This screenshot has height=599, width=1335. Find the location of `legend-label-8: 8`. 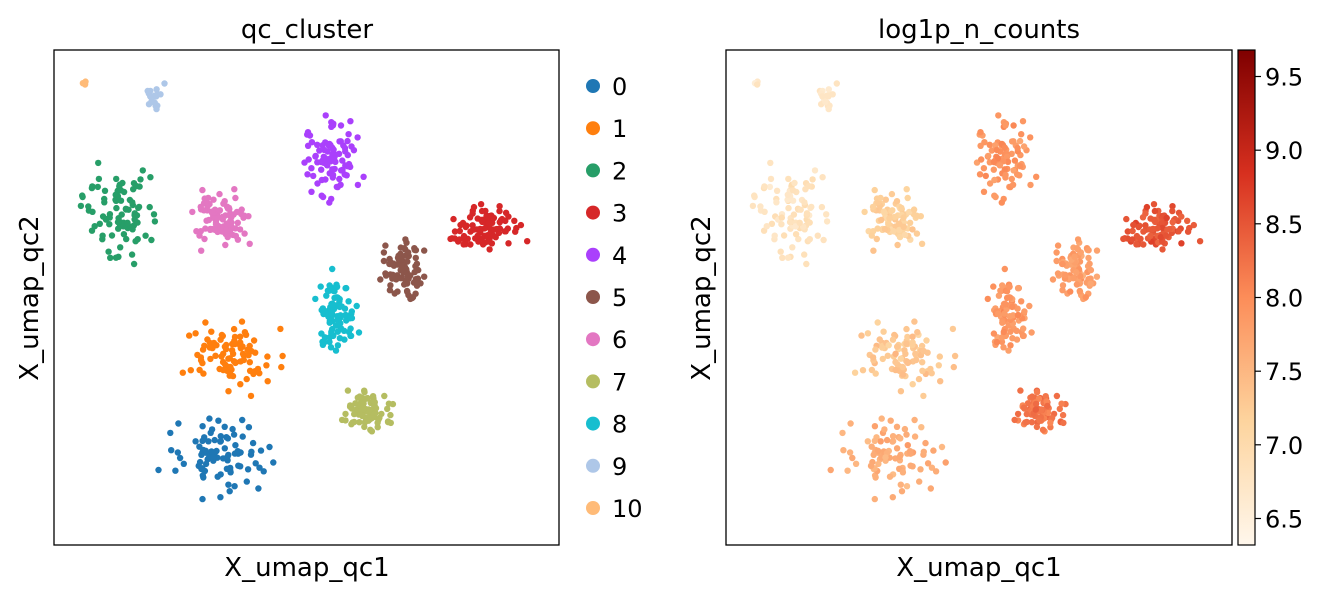

legend-label-8: 8 is located at coordinates (619, 425).